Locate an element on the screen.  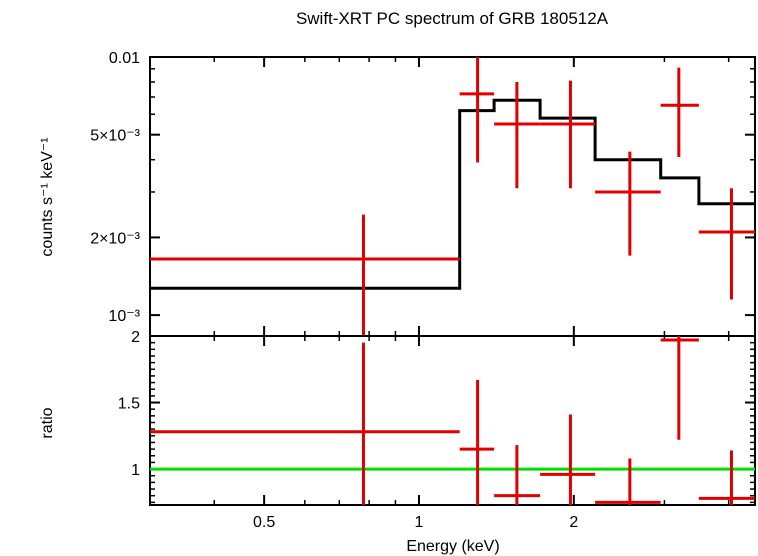
y-tick-label: 1 is located at coordinates (135, 470).